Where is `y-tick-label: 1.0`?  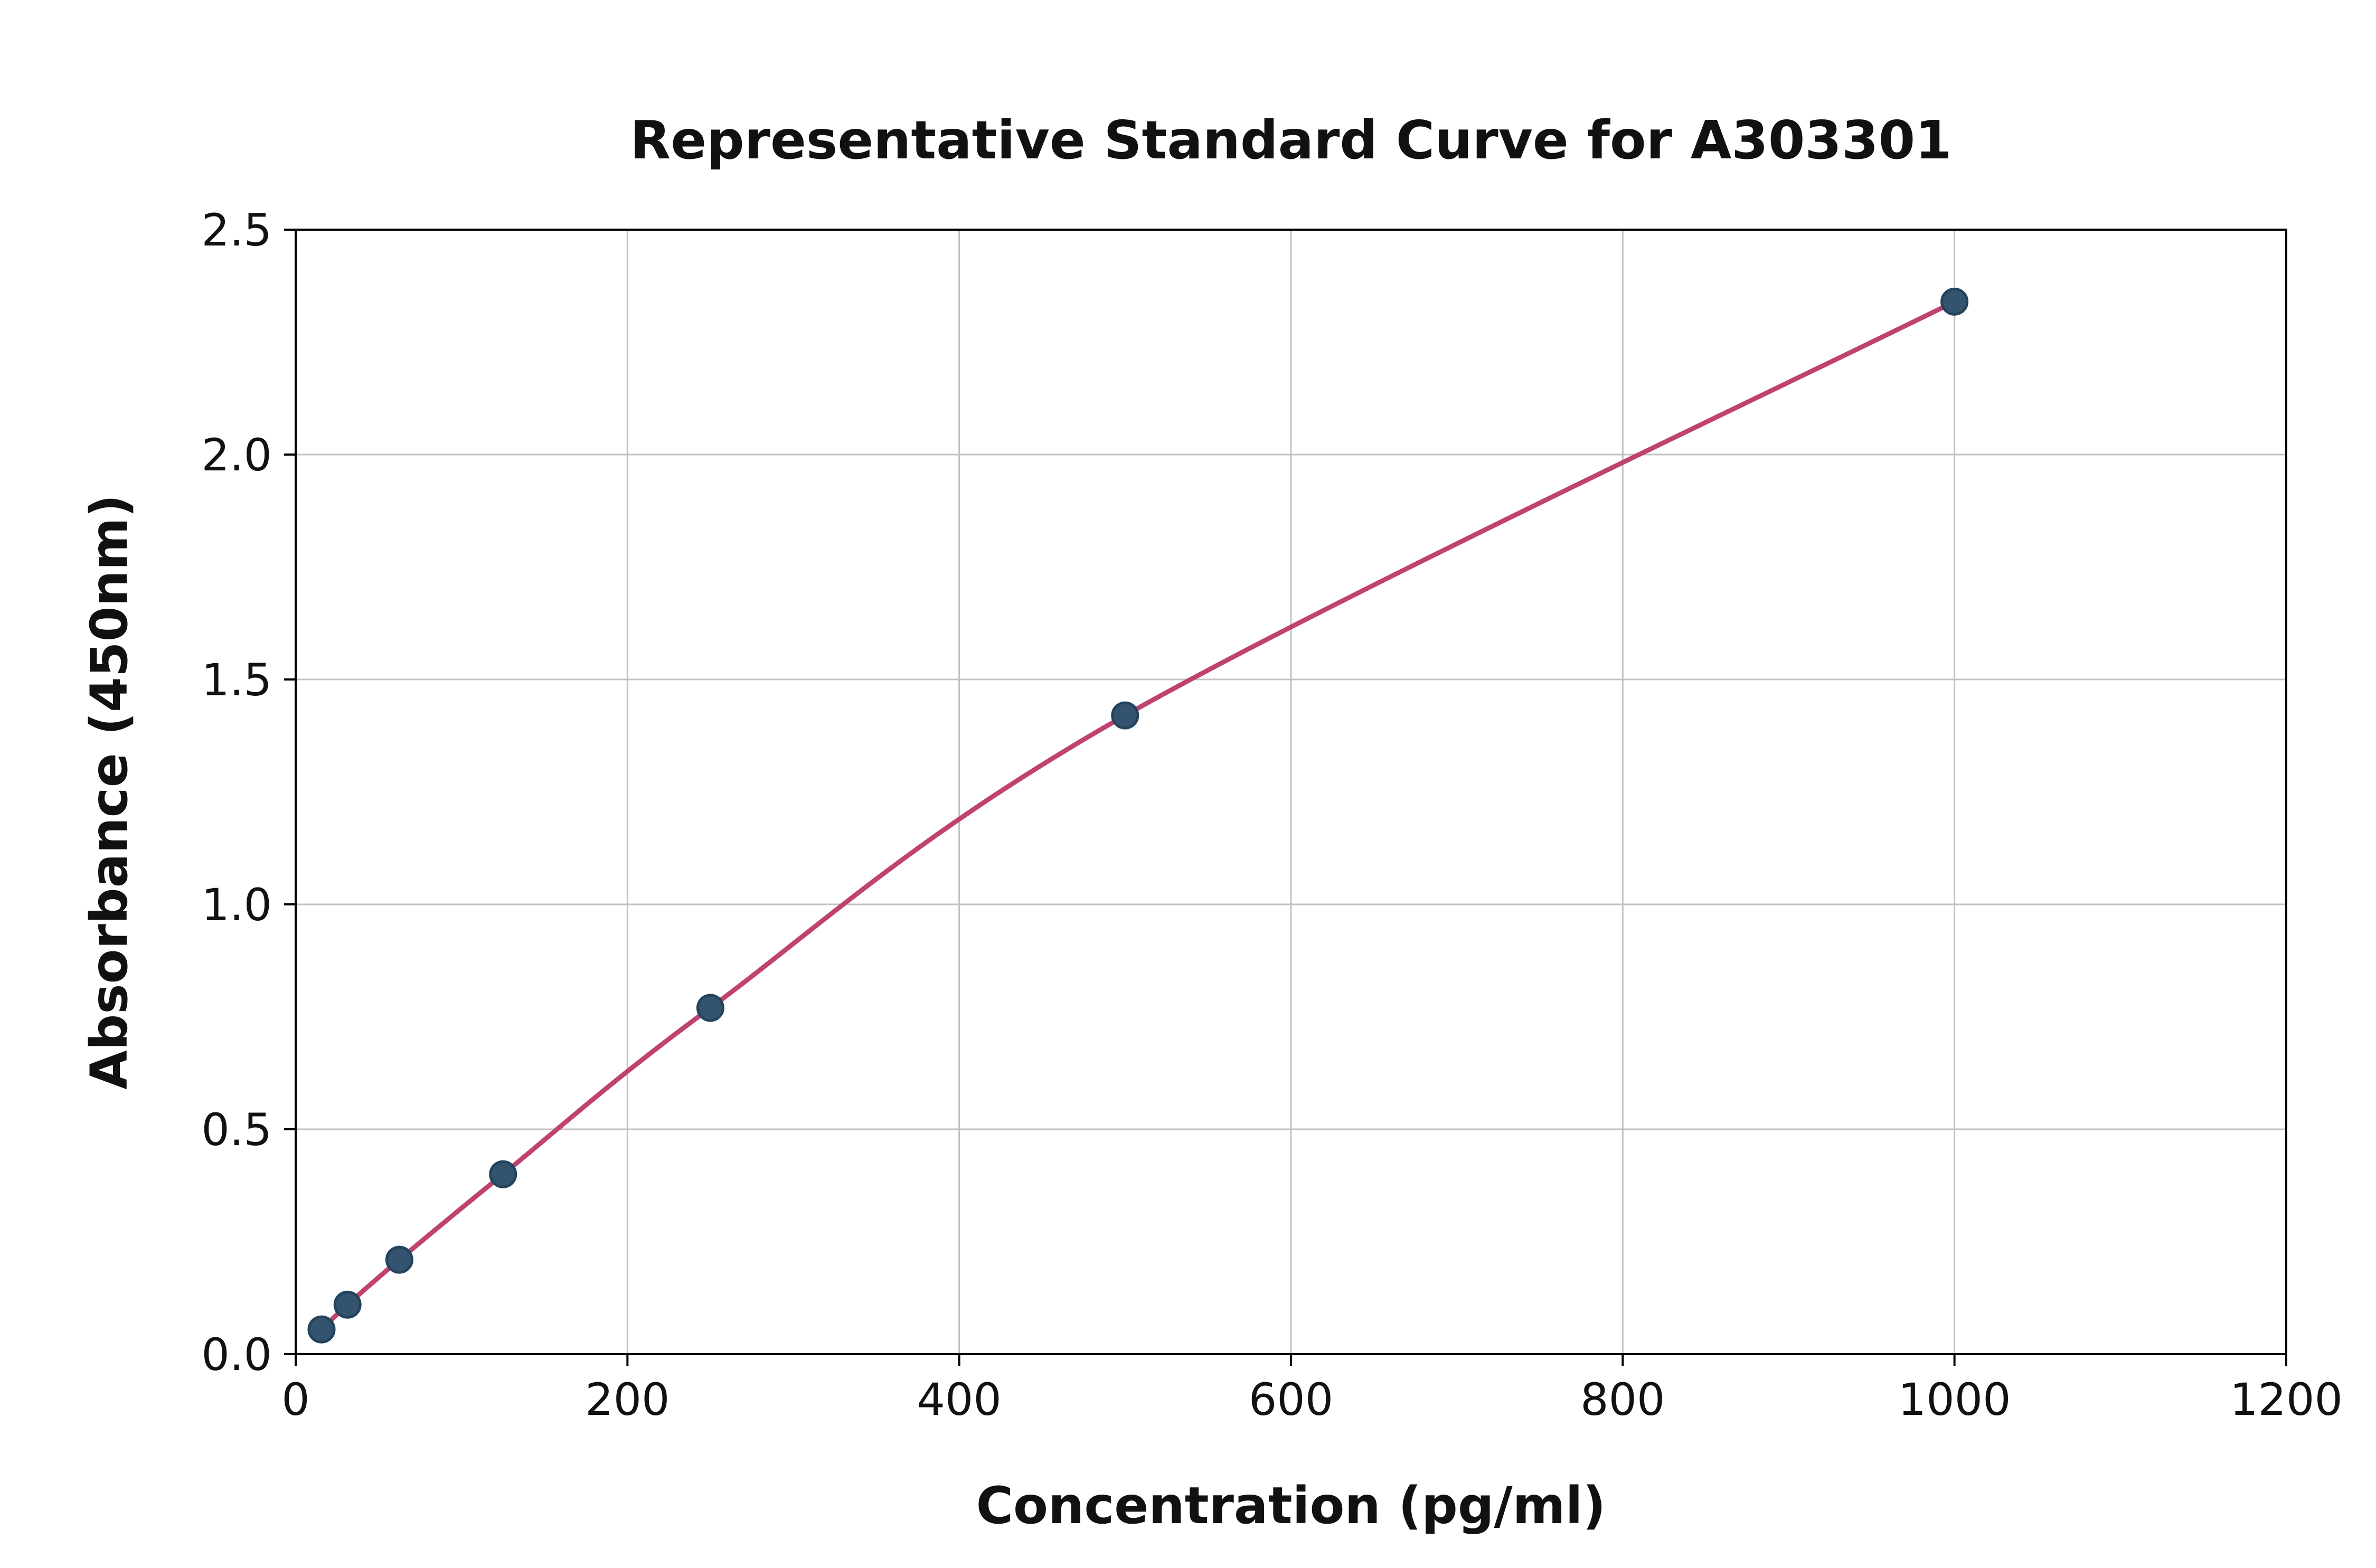 y-tick-label: 1.0 is located at coordinates (237, 905).